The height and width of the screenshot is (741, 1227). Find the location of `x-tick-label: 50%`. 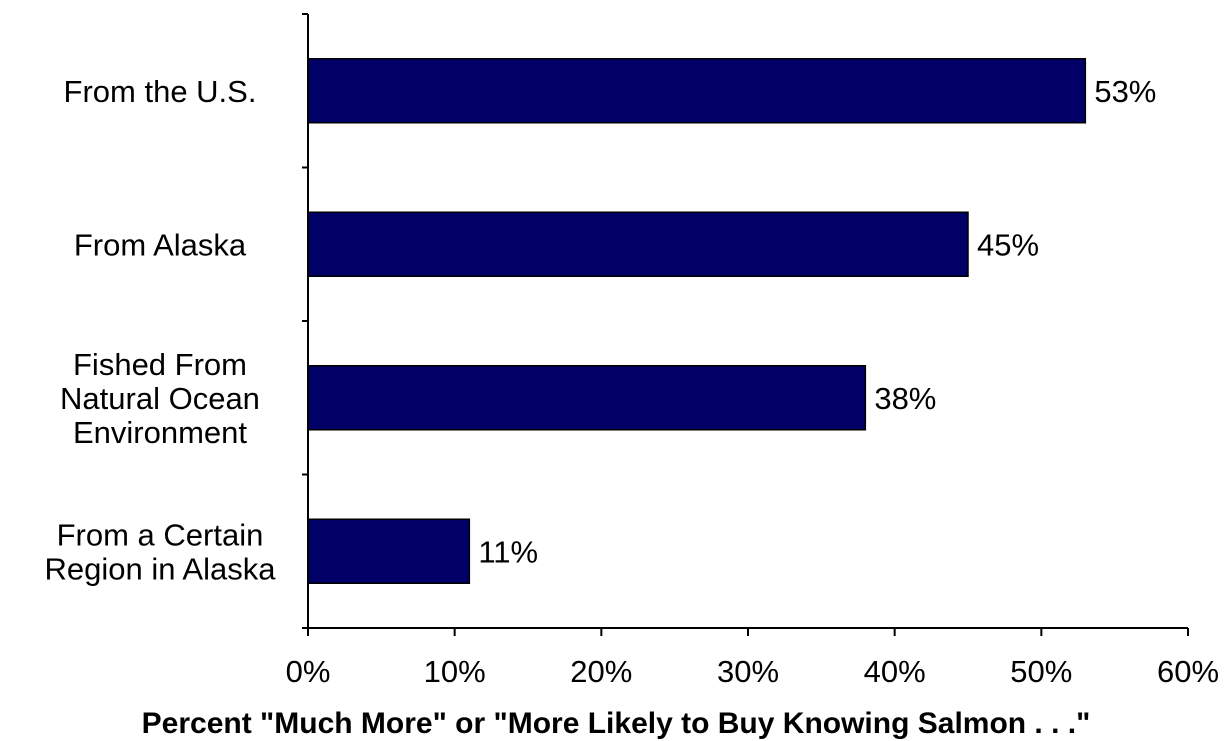

x-tick-label: 50% is located at coordinates (1041, 671).